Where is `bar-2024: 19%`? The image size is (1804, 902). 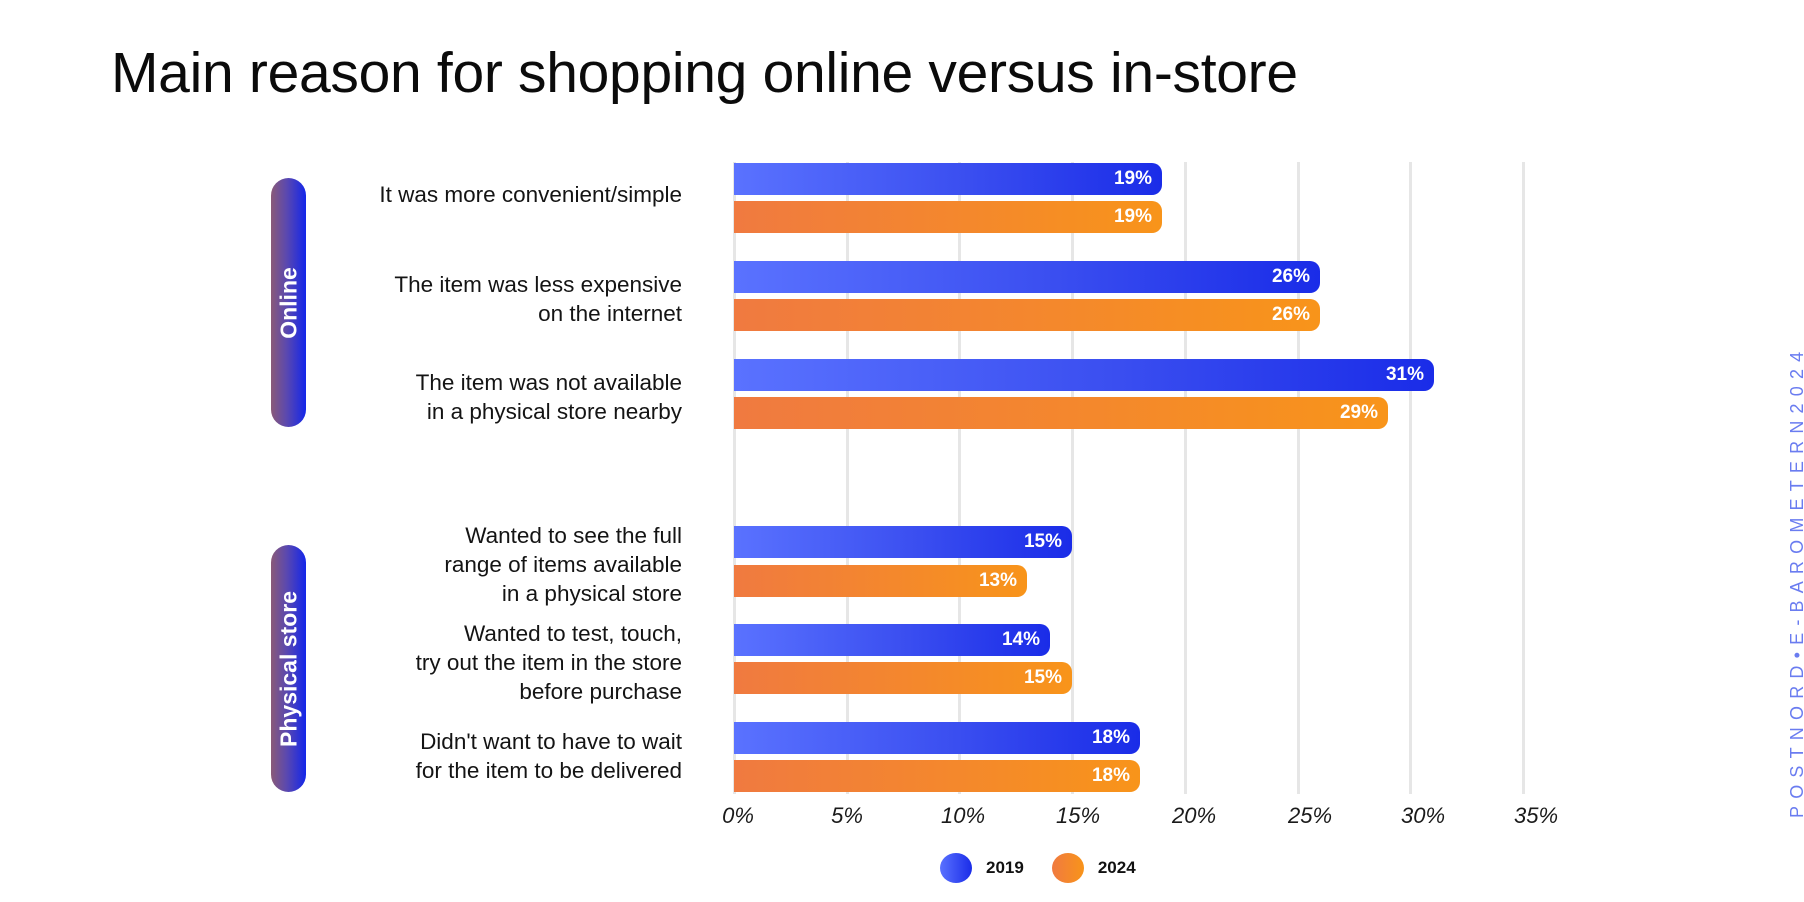
bar-2024: 19% is located at coordinates (948, 217).